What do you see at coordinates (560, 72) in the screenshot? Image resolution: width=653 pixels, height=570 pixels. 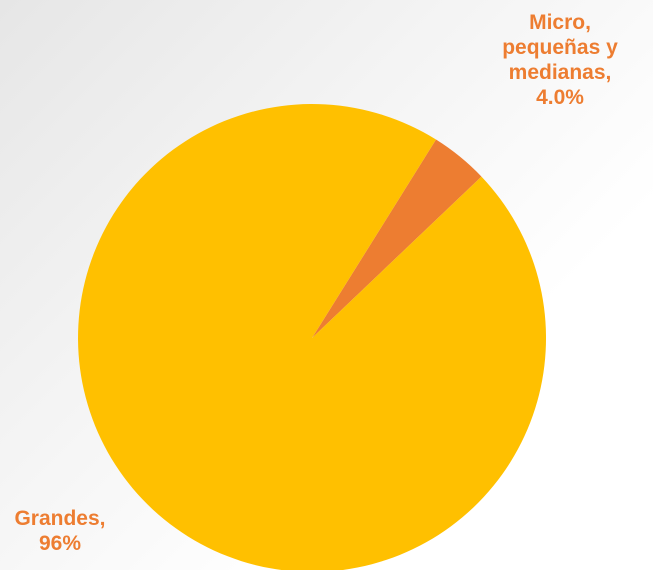 I see `data-label-micro-line-3: medianas,` at bounding box center [560, 72].